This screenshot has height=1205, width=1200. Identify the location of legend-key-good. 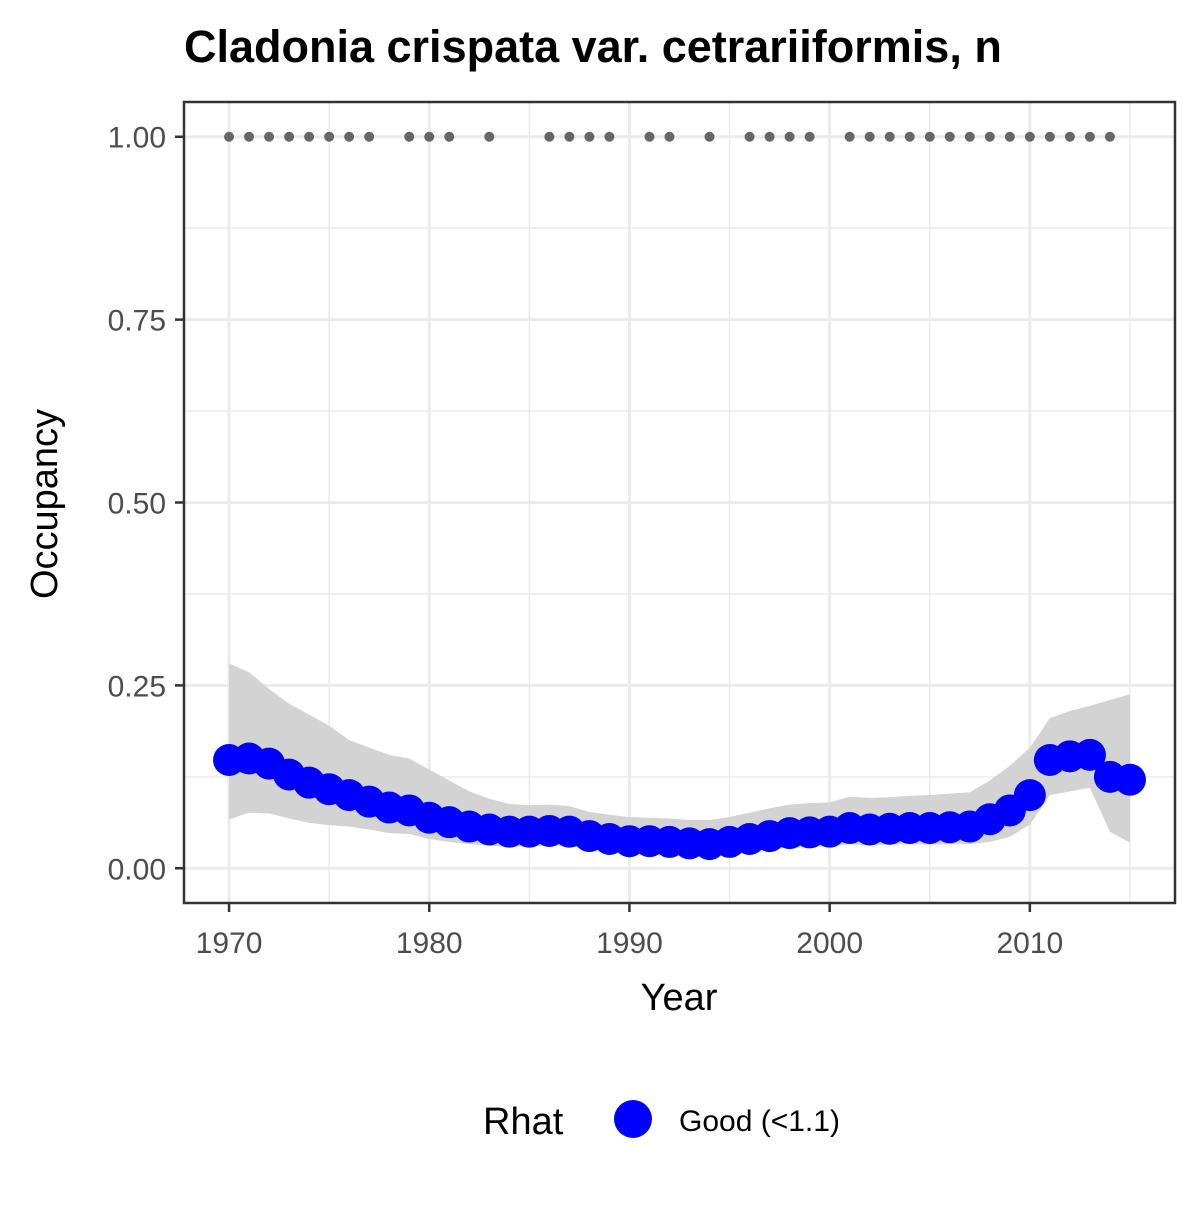
(633, 1119).